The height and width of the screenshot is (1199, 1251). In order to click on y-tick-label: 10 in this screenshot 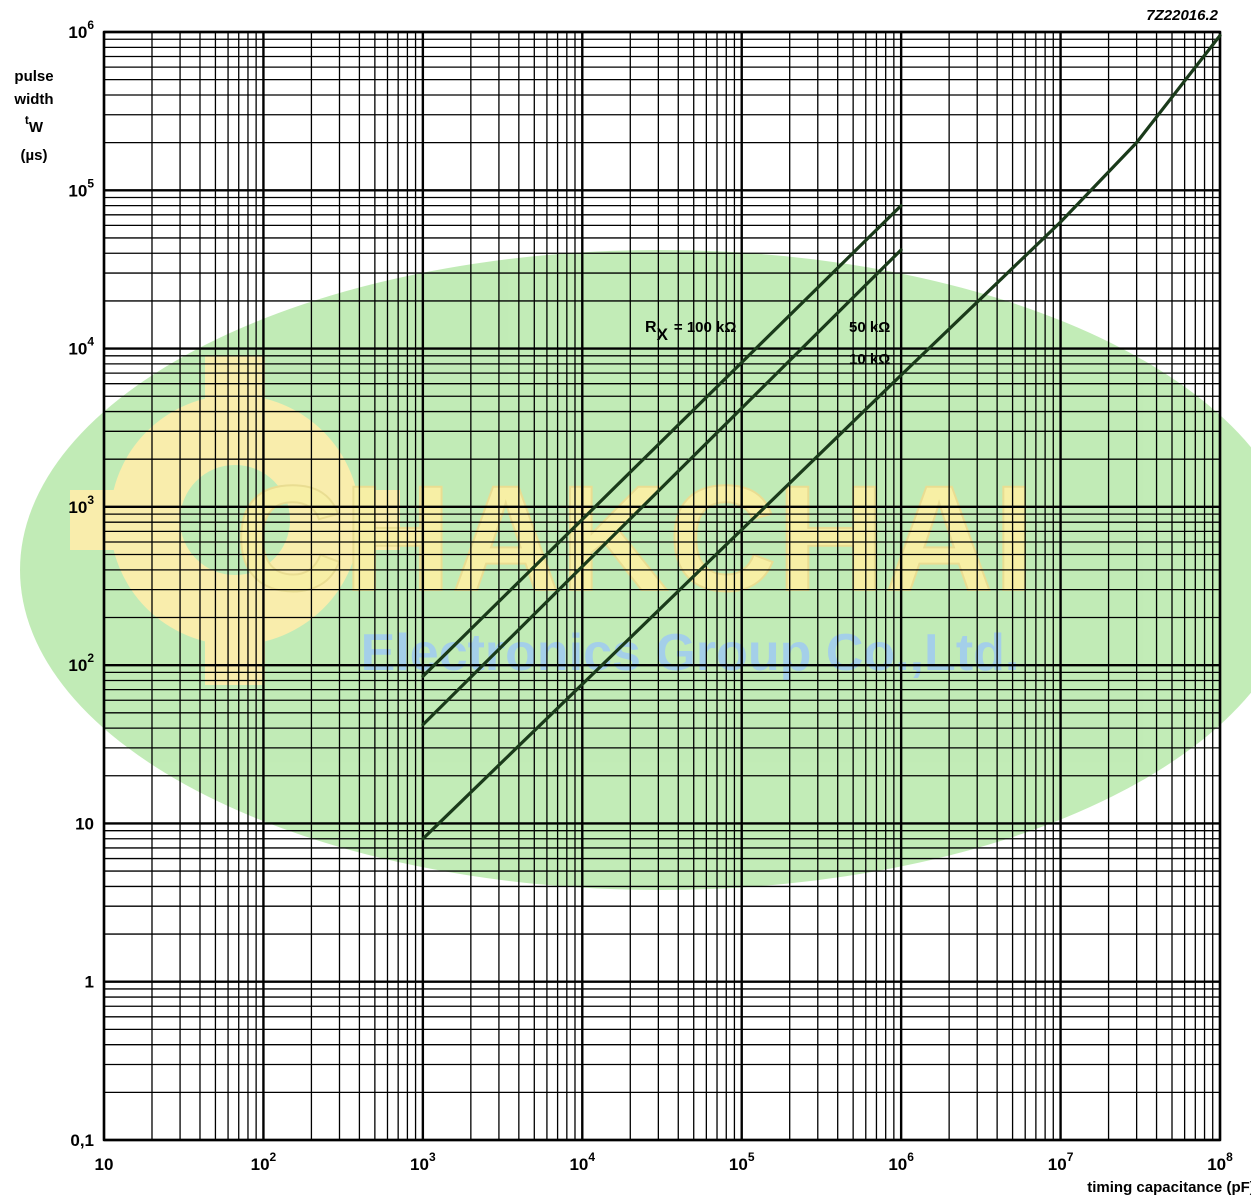, I will do `click(84, 823)`.